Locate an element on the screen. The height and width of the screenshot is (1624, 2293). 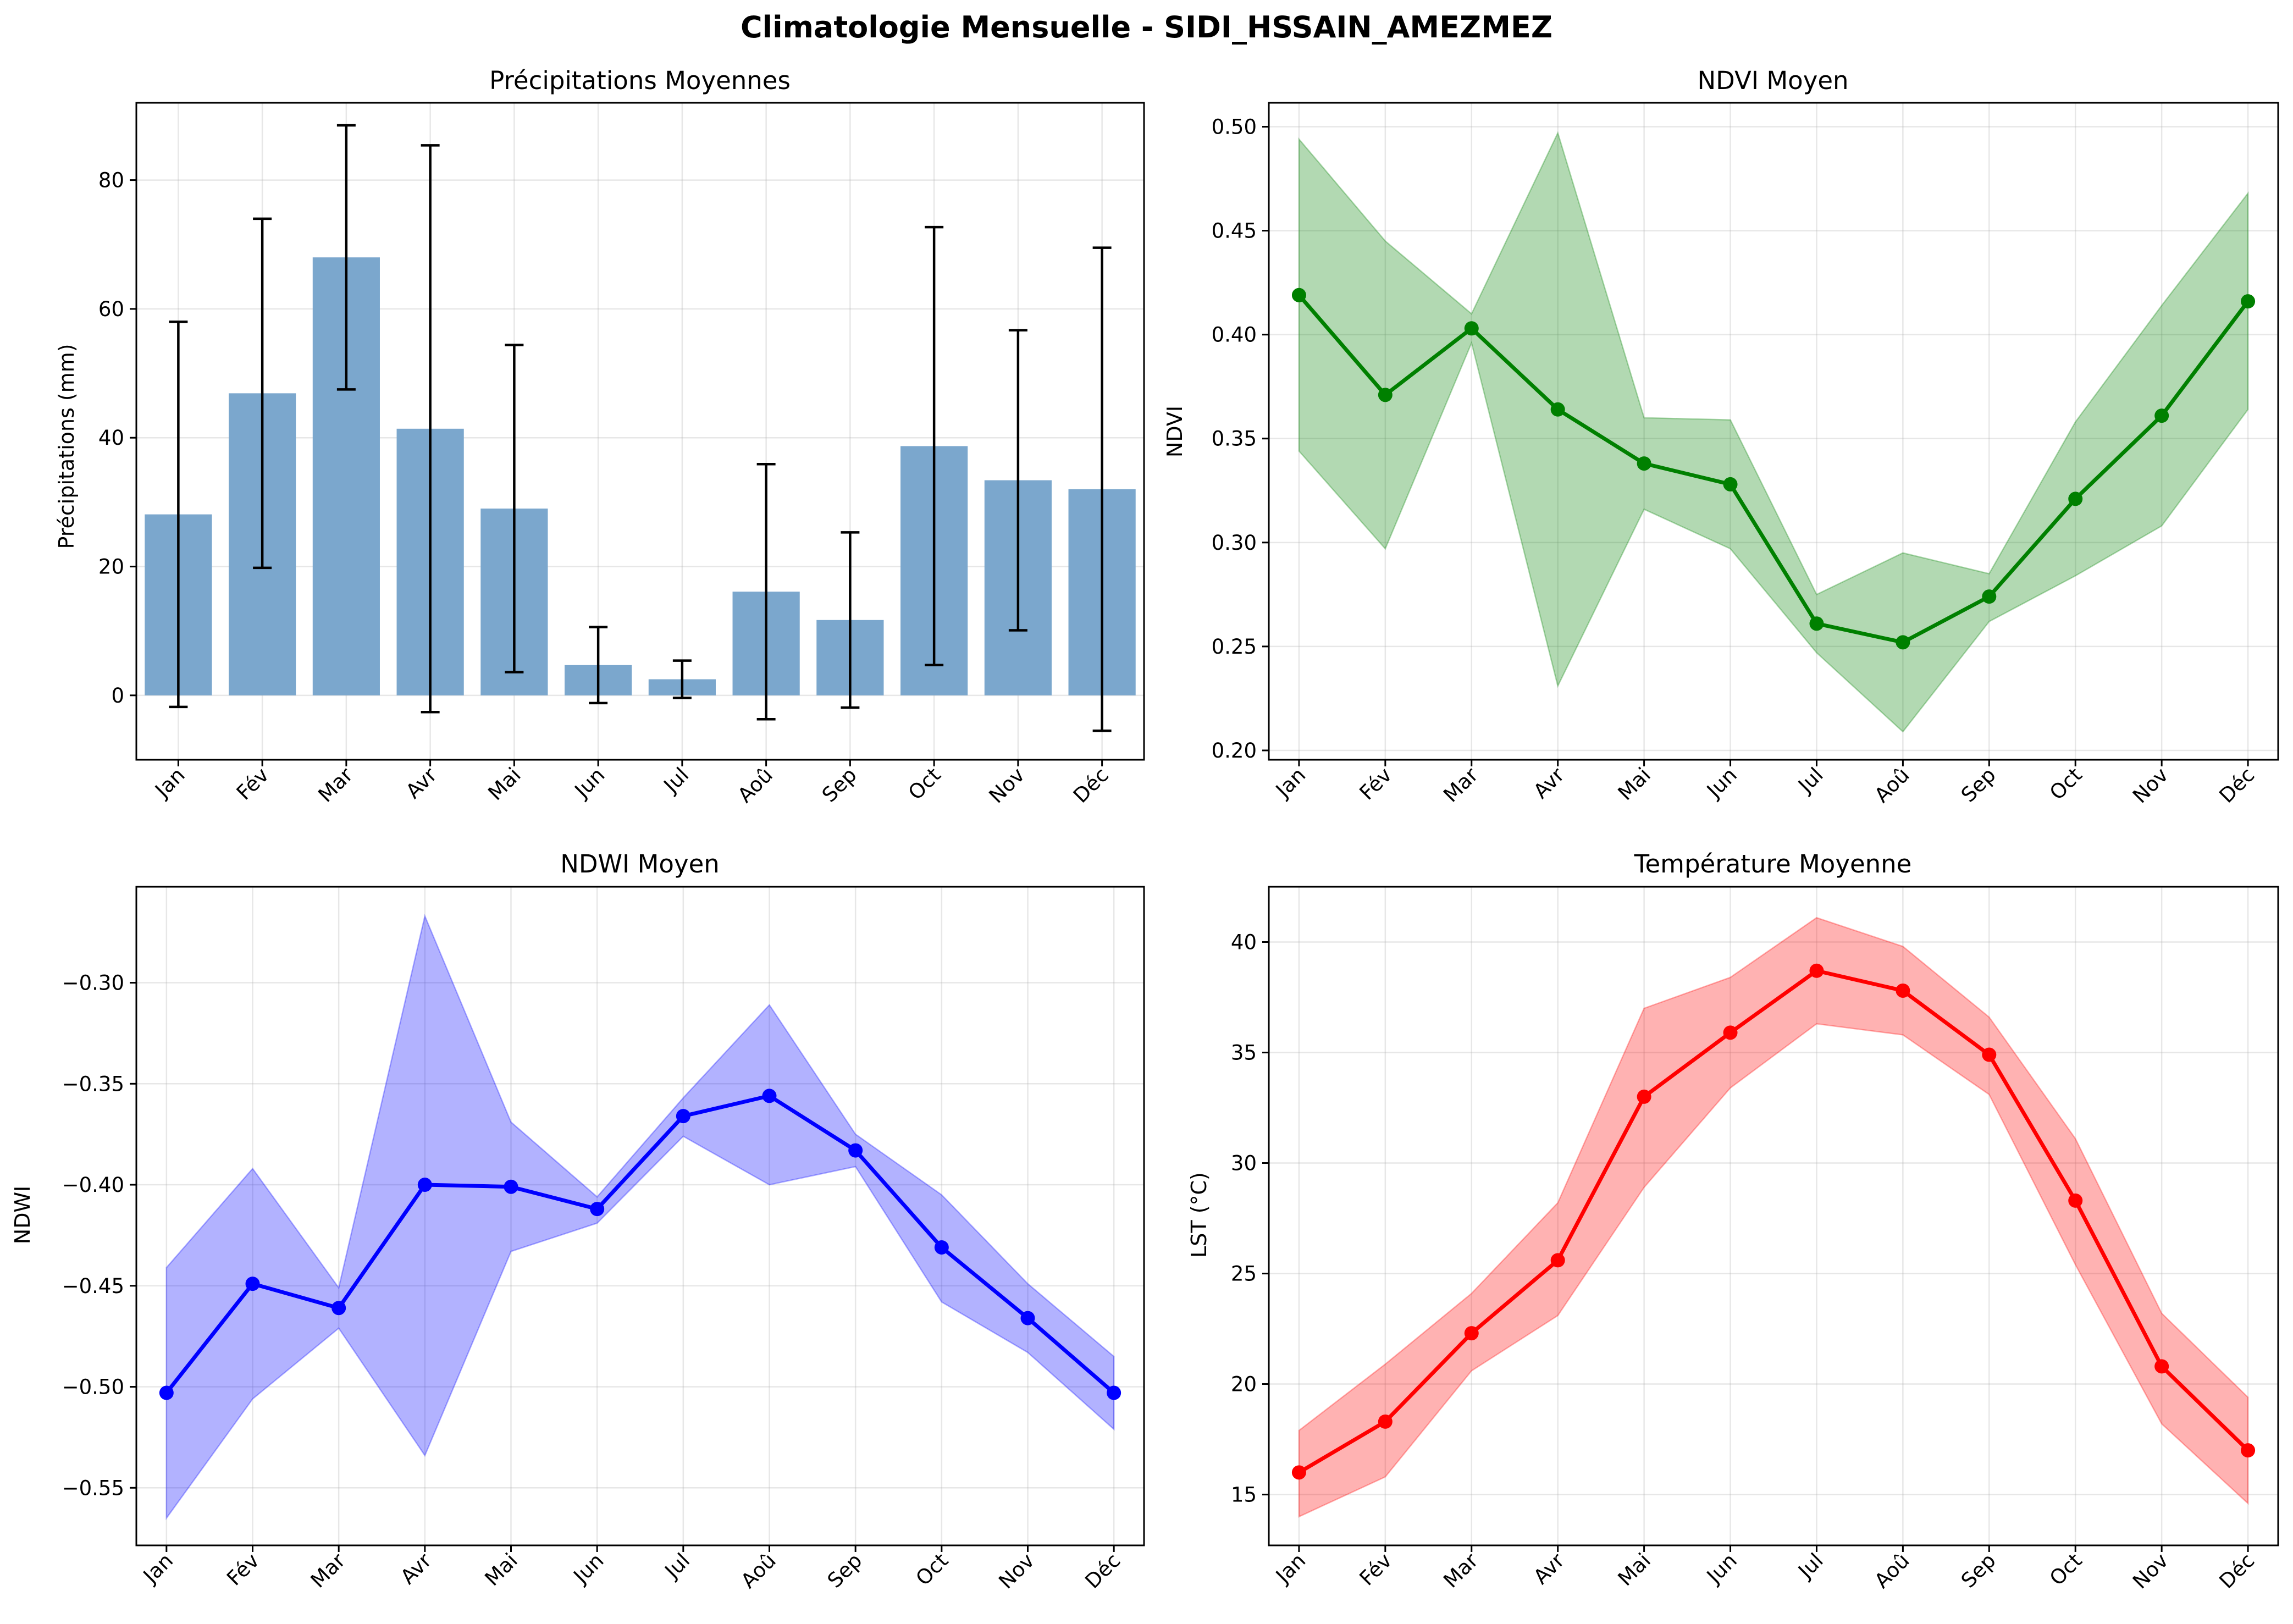
ndvi-point-mar is located at coordinates (1471, 328).